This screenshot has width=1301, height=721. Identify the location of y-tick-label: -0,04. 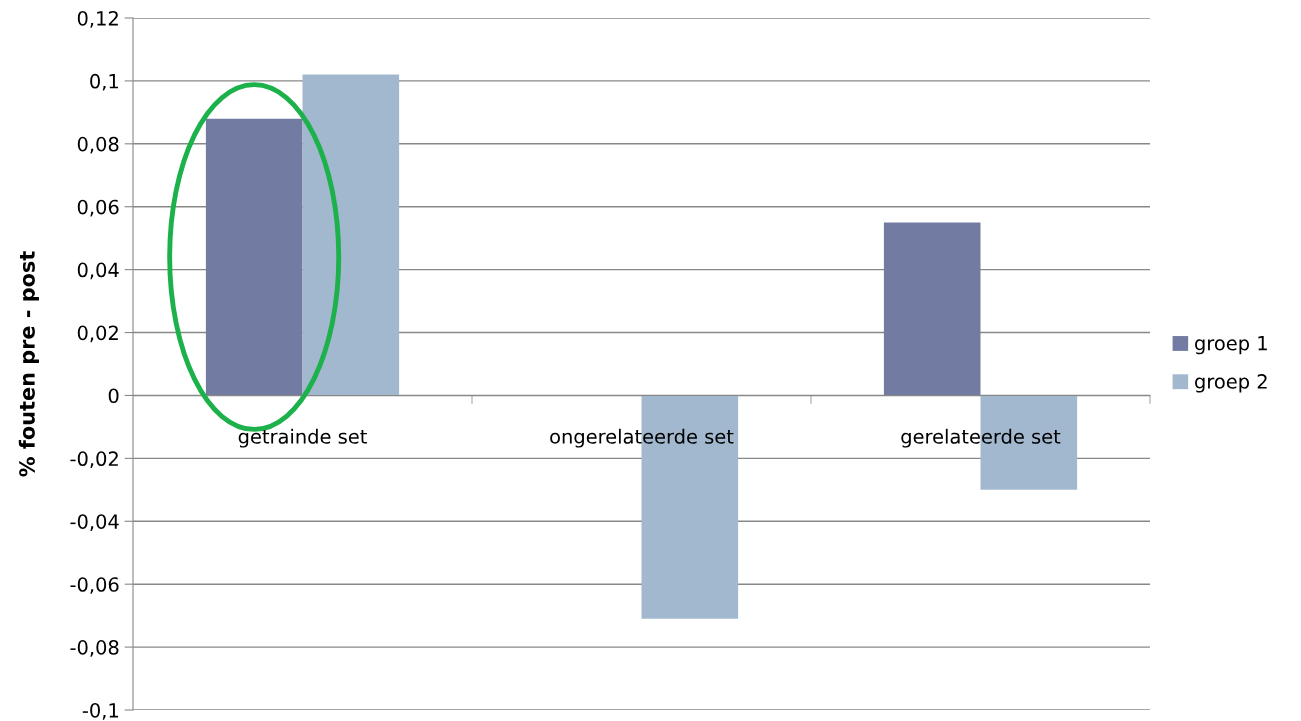
(94, 522).